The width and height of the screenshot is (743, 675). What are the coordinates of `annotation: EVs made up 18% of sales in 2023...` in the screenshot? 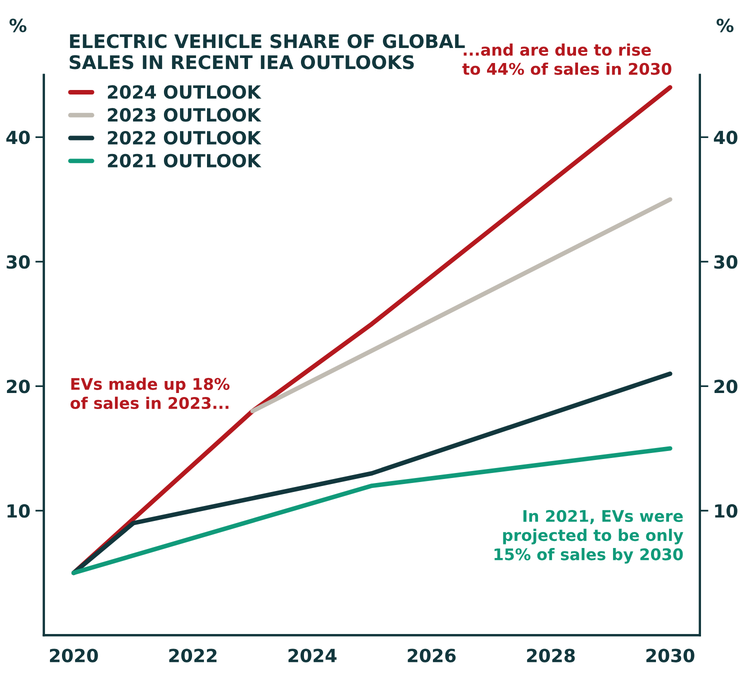 It's located at (150, 394).